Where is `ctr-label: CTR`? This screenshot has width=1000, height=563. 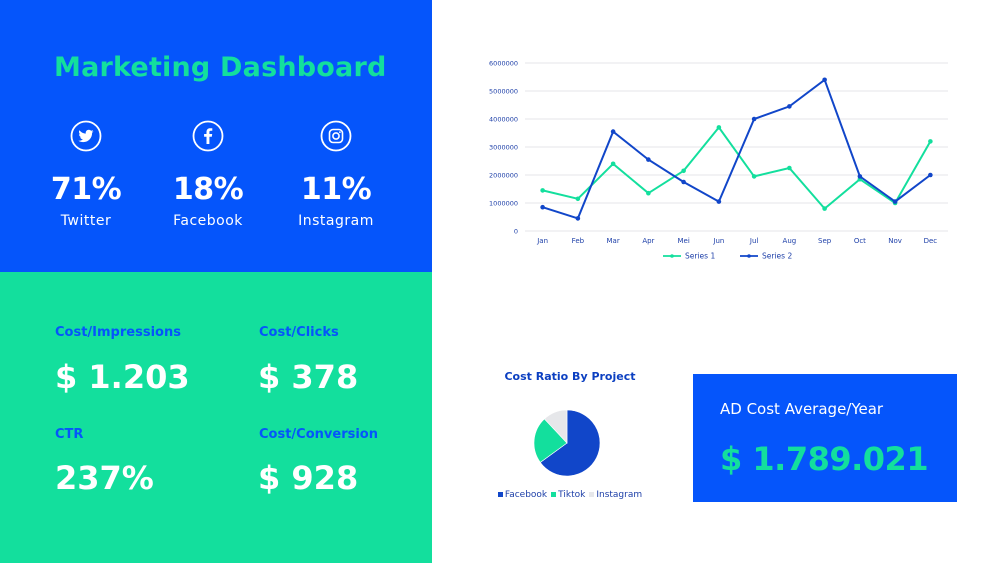
ctr-label: CTR is located at coordinates (69, 434).